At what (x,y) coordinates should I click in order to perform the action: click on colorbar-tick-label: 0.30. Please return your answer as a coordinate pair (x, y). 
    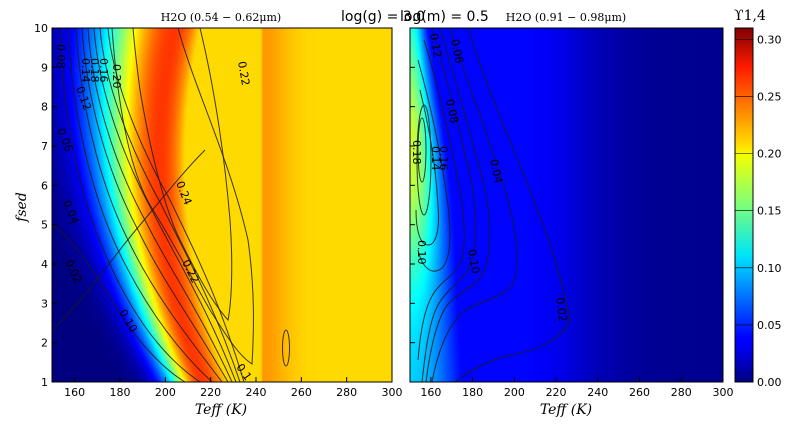
    Looking at the image, I should click on (769, 39).